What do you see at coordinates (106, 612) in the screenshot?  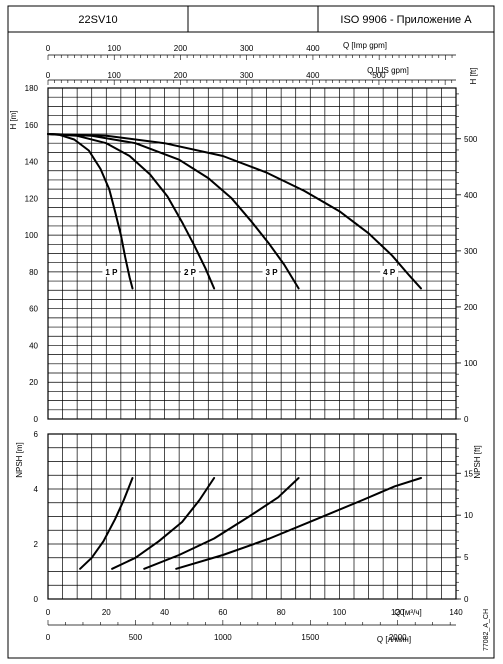 I see `x-tick-label: 20` at bounding box center [106, 612].